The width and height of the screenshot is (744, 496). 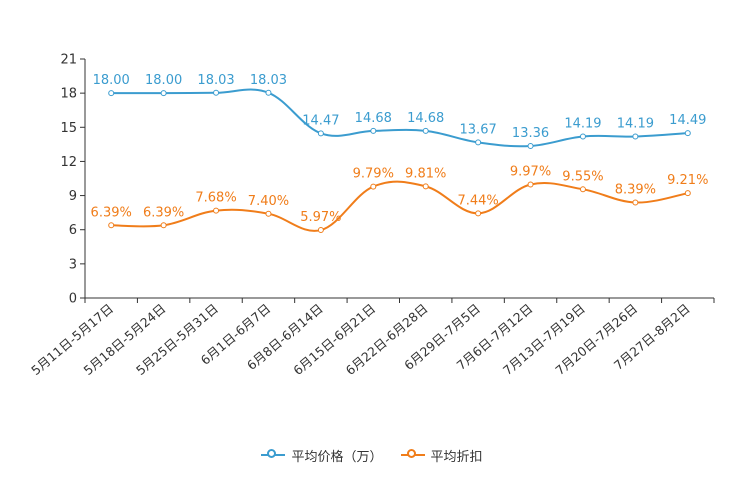 What do you see at coordinates (68, 94) in the screenshot?
I see `y-tick-label: 18` at bounding box center [68, 94].